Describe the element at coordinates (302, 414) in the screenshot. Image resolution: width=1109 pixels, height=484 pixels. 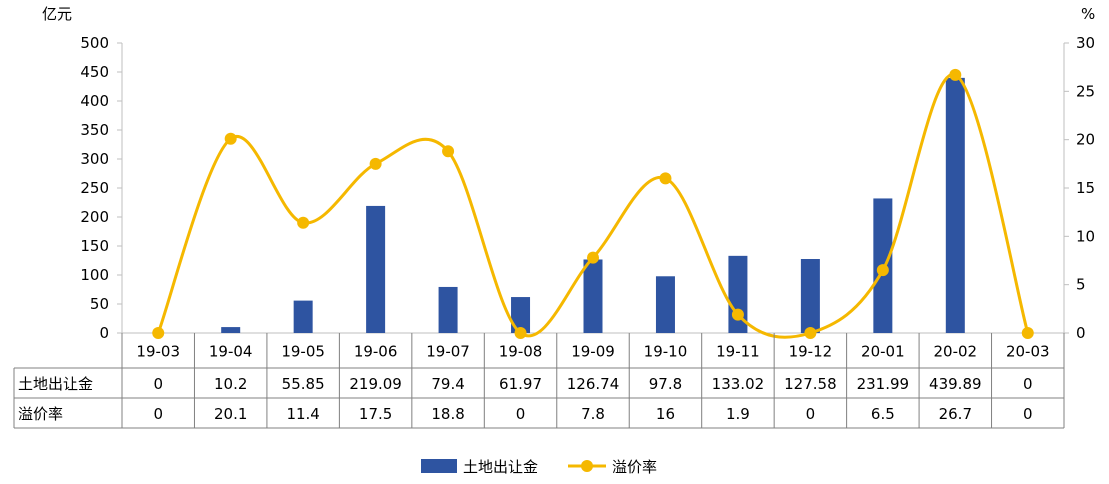
I see `table-cell: 11.4` at that location.